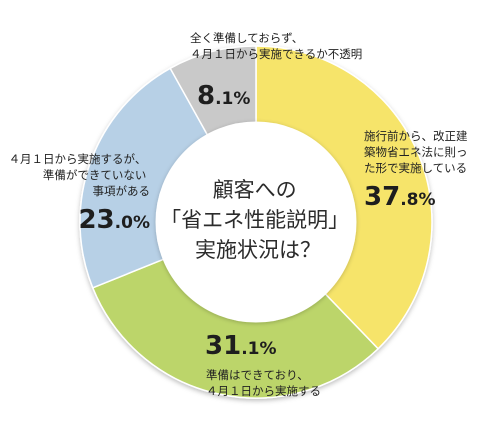 The height and width of the screenshot is (430, 500). What do you see at coordinates (223, 96) in the screenshot?
I see `slice-value-label: 8.1%` at bounding box center [223, 96].